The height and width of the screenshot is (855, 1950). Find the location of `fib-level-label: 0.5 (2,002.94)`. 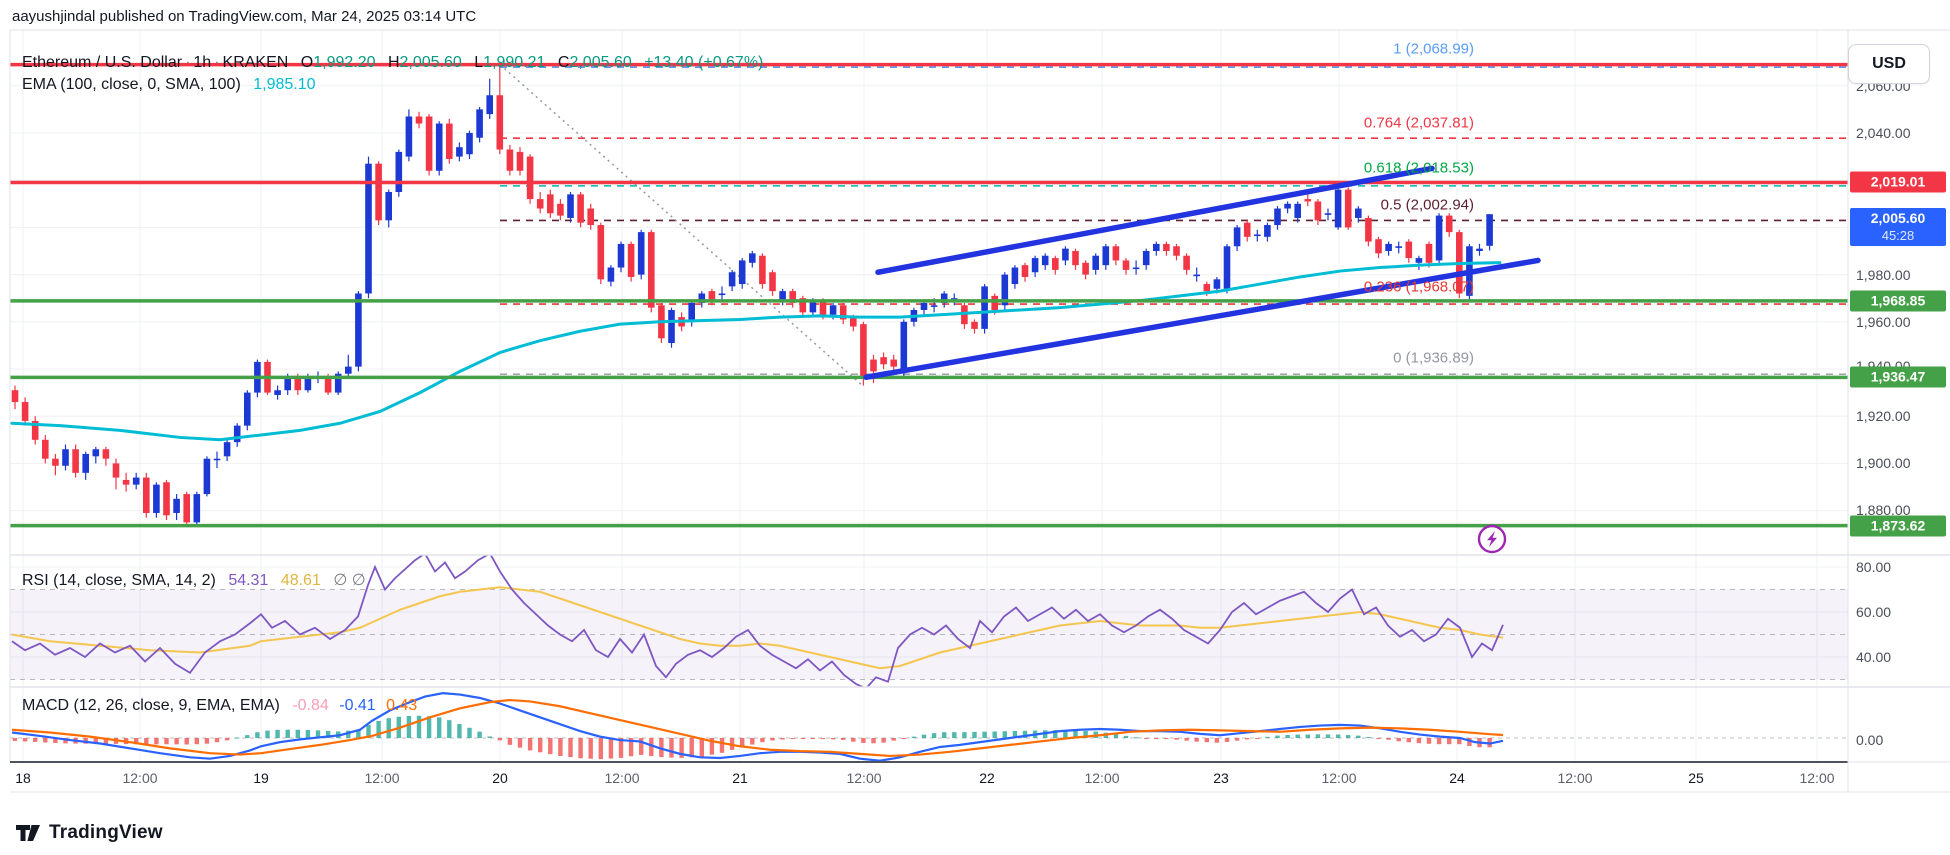

fib-level-label: 0.5 (2,002.94) is located at coordinates (1427, 205).